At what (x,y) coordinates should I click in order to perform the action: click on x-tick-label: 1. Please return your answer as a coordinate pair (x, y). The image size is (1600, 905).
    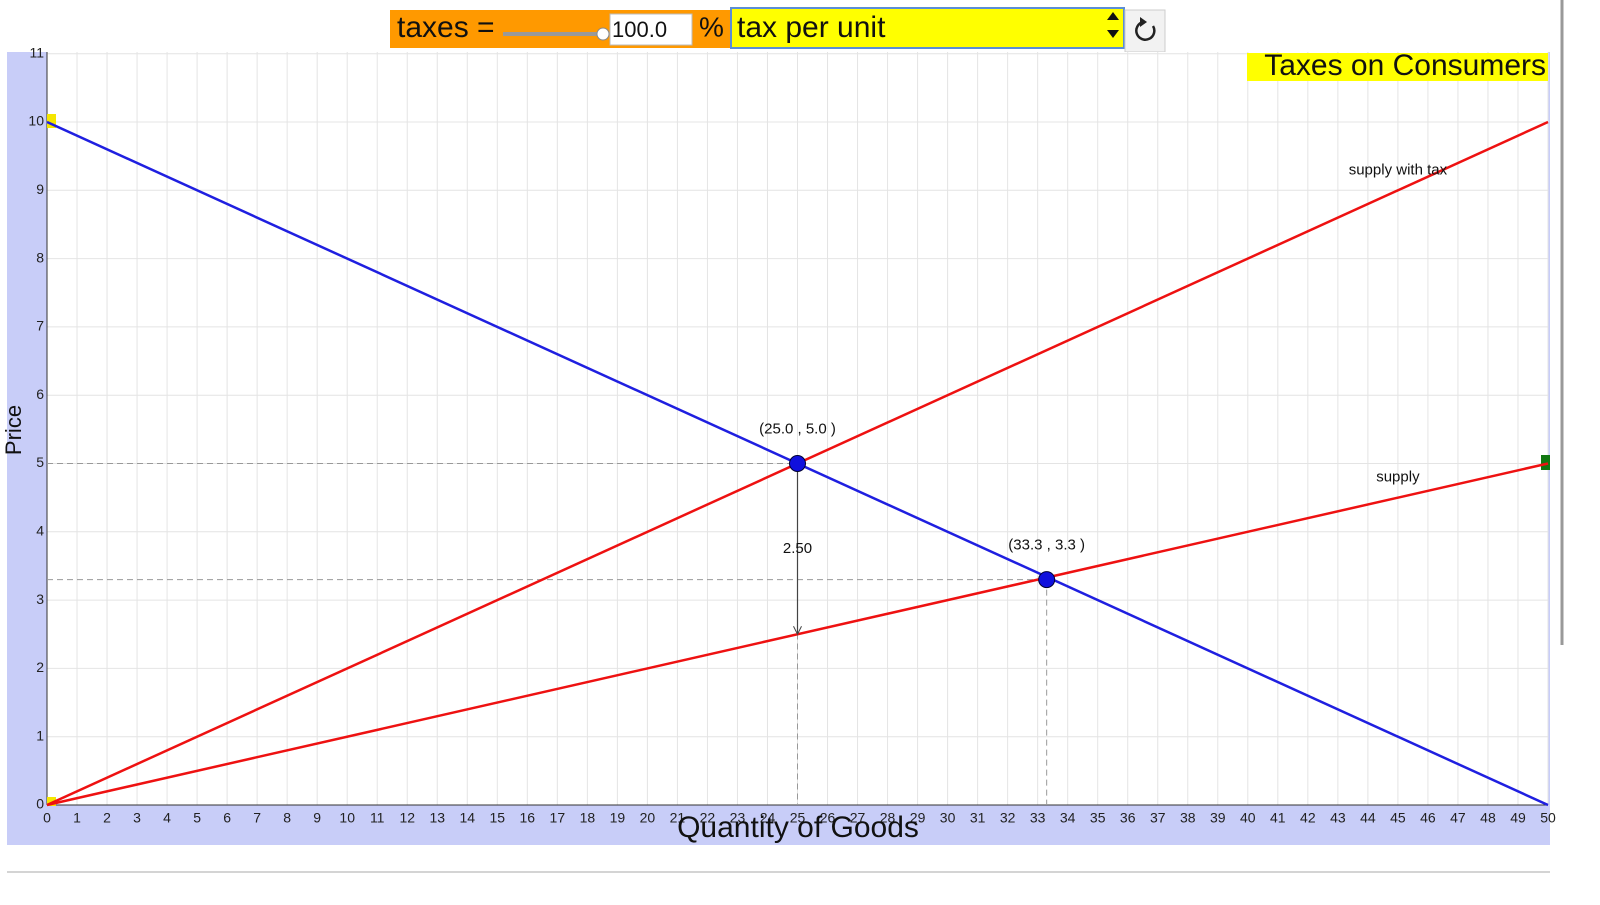
    Looking at the image, I should click on (77, 818).